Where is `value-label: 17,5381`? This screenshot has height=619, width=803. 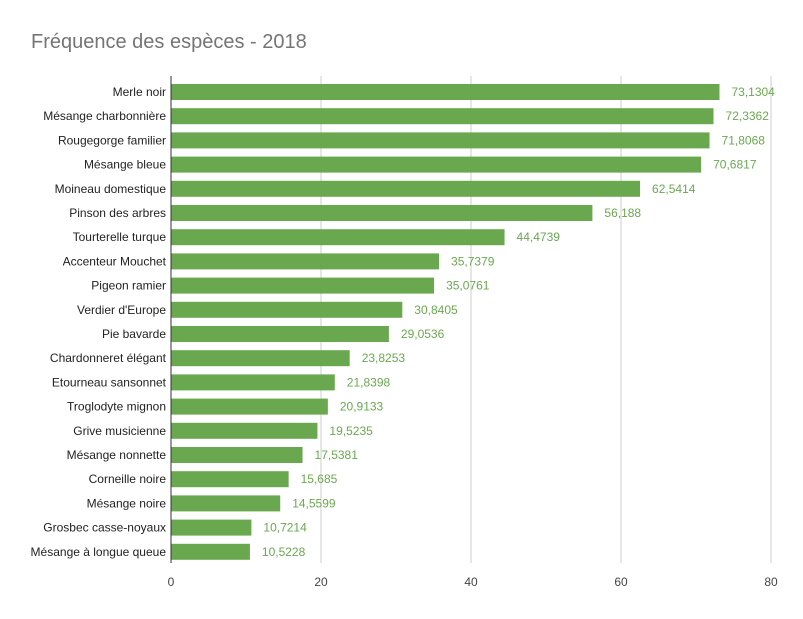 value-label: 17,5381 is located at coordinates (337, 455).